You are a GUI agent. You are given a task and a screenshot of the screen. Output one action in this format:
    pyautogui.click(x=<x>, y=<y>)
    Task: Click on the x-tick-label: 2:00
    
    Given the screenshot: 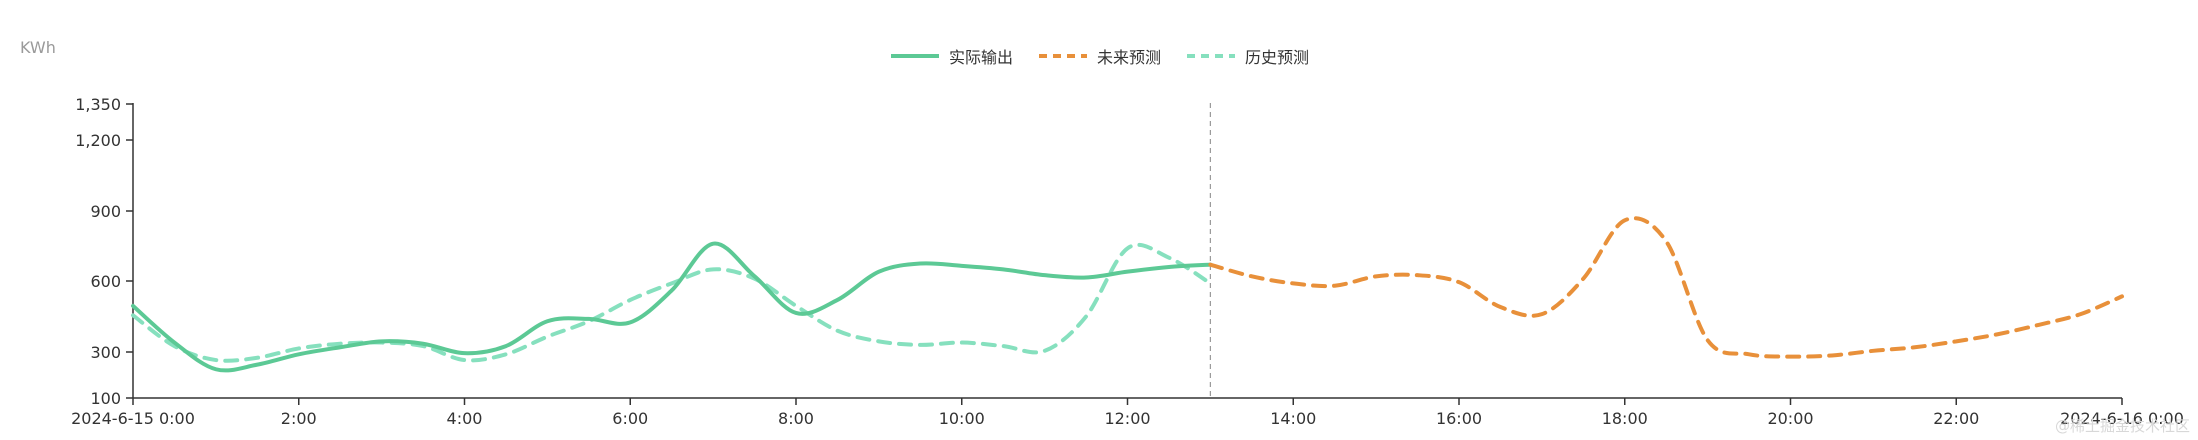 What is the action you would take?
    pyautogui.click(x=299, y=418)
    